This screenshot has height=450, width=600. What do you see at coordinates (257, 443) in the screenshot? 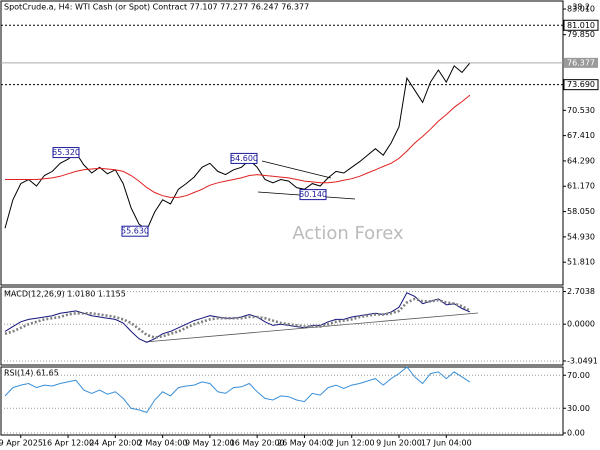
I see `x-tick-label: 16 May 20:00` at bounding box center [257, 443].